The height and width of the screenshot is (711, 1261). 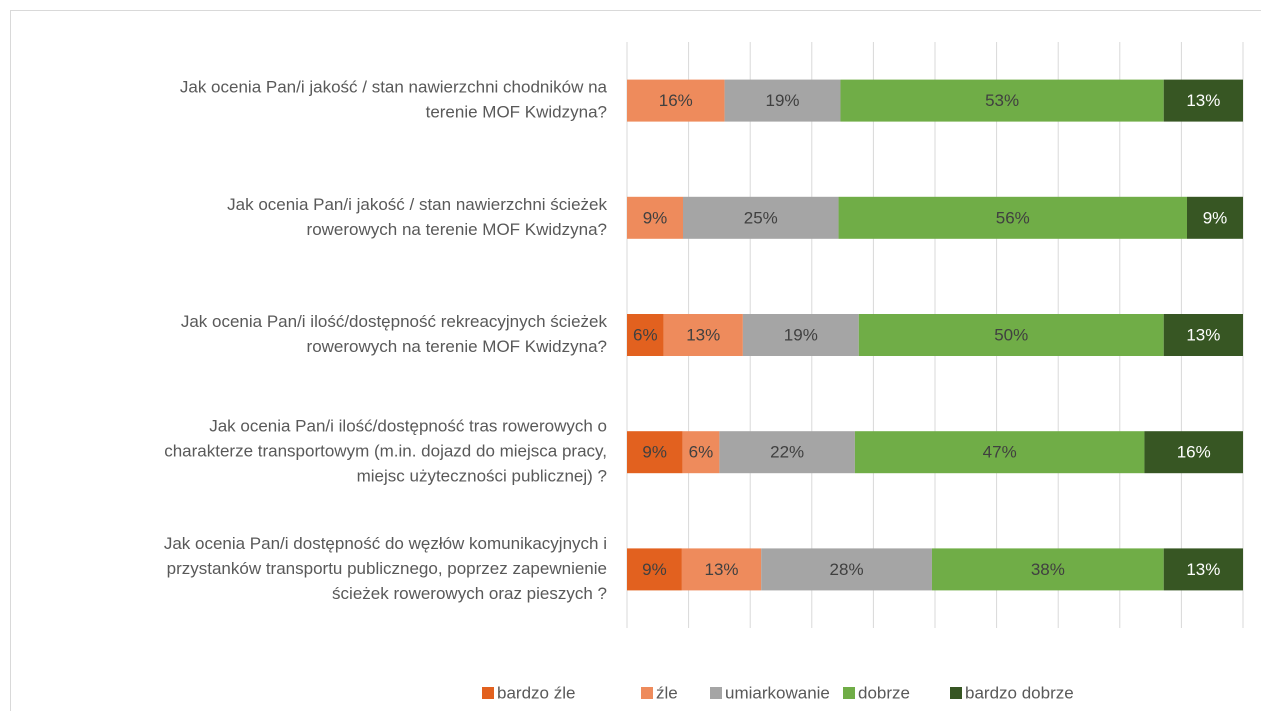 What do you see at coordinates (536, 692) in the screenshot?
I see `legend-label: bardzo źle` at bounding box center [536, 692].